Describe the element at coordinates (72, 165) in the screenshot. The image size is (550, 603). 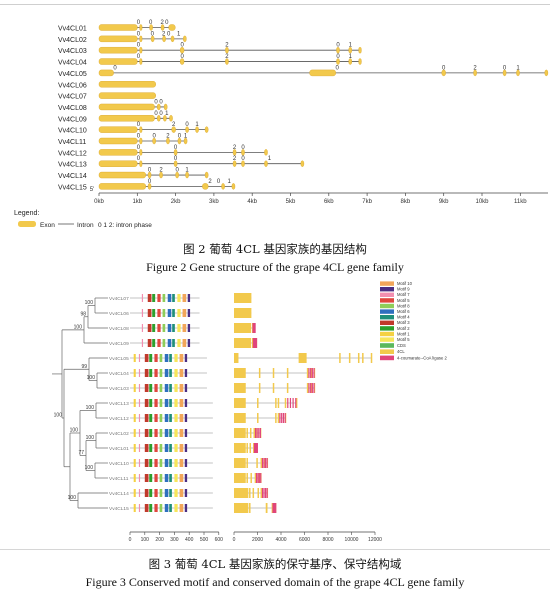
I see `gene-label-vv4cl13: Vv4CL13` at that location.